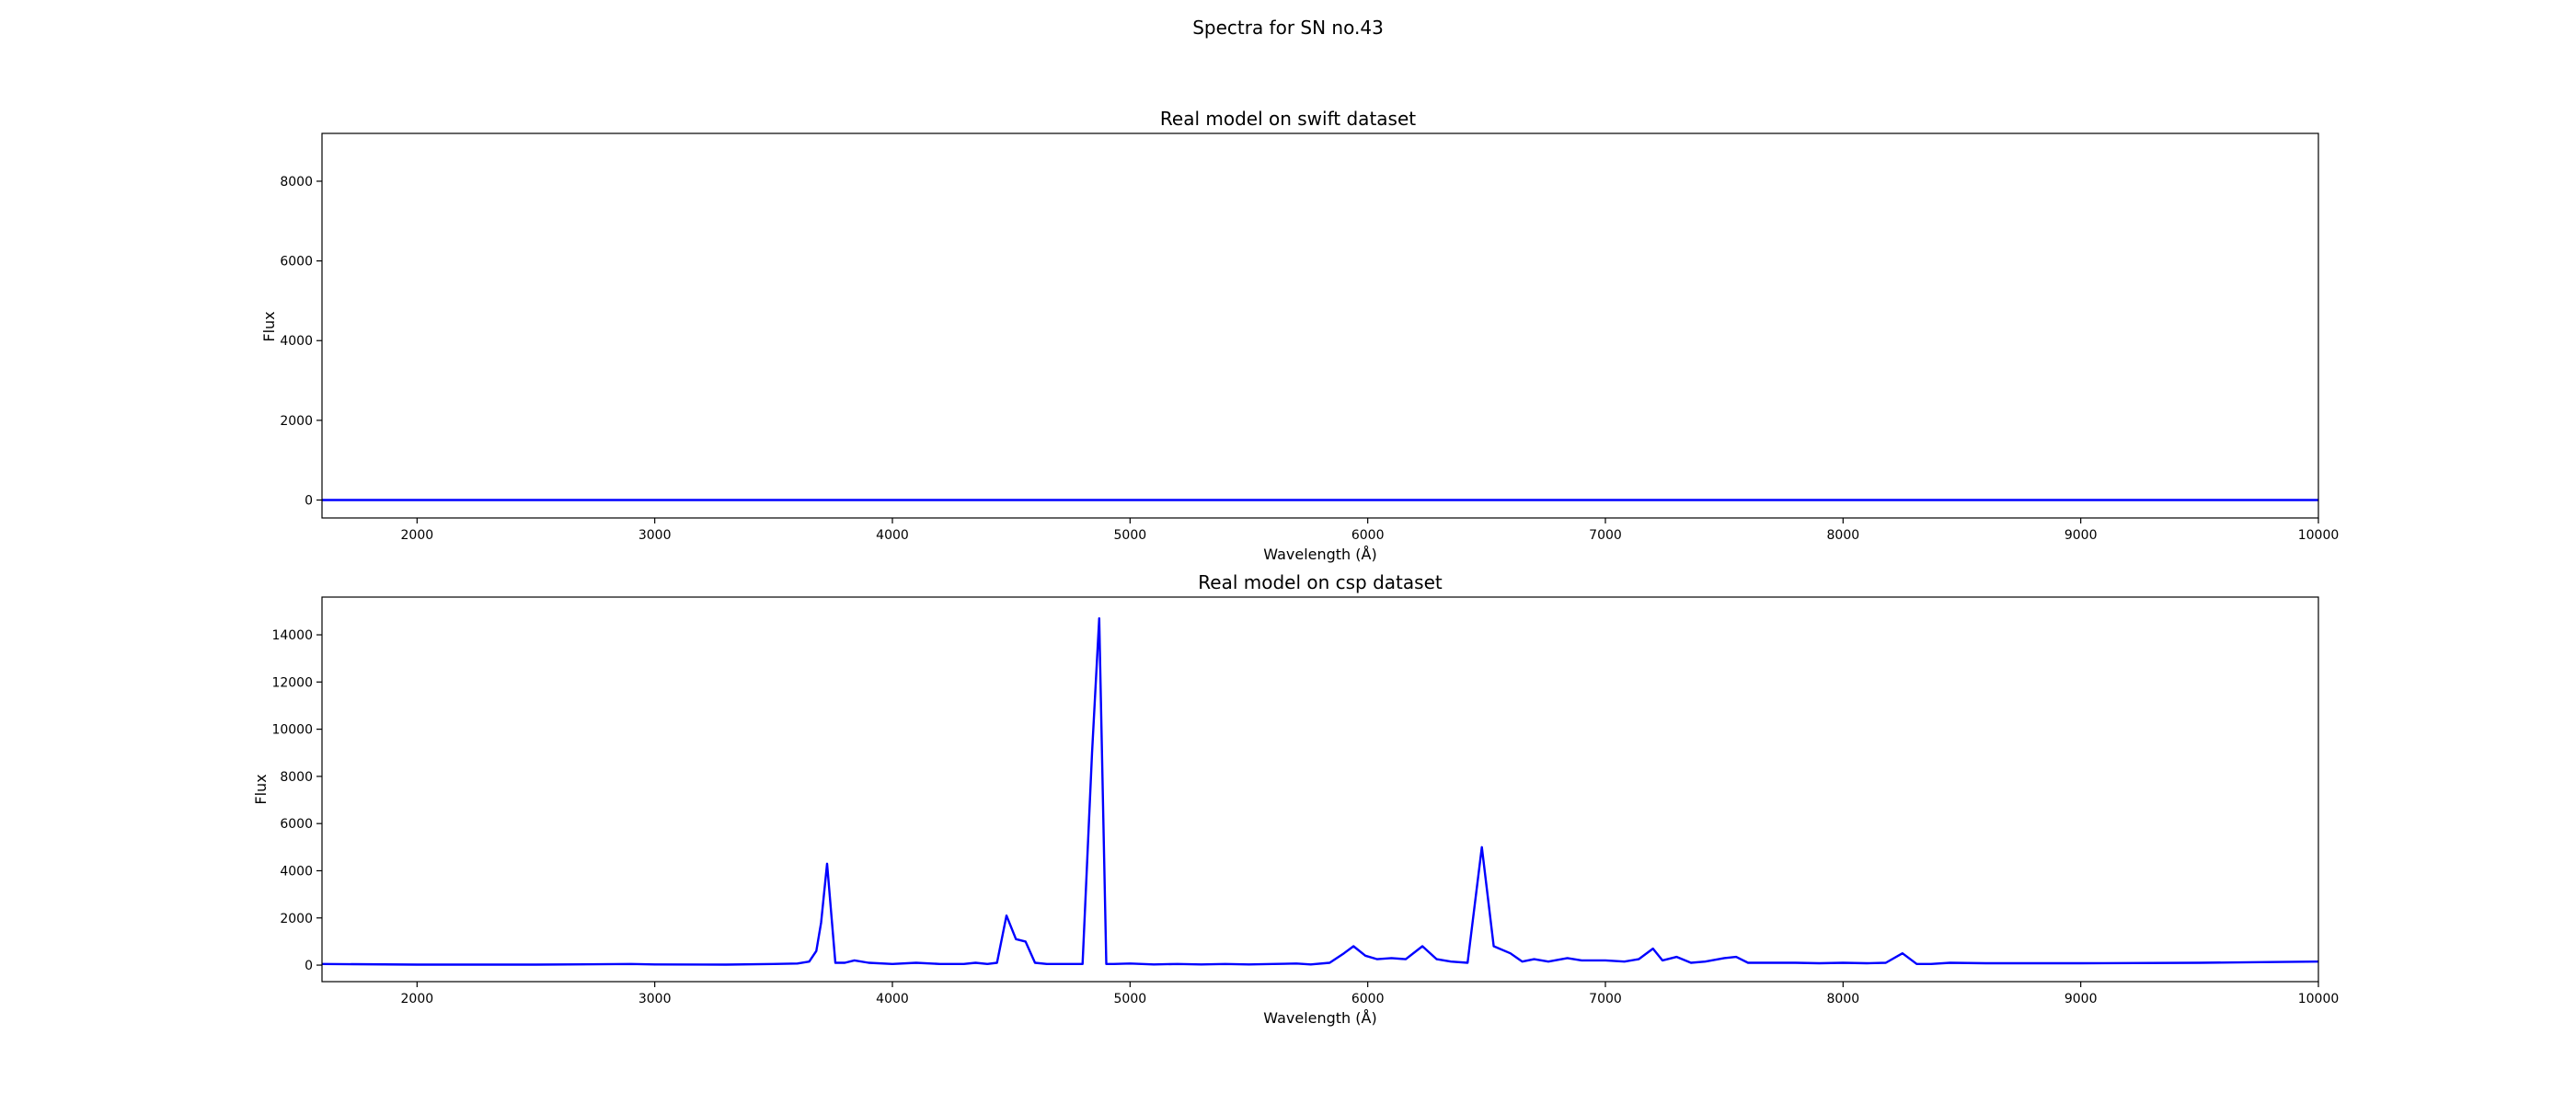 Image resolution: width=2576 pixels, height=1104 pixels. I want to click on swift-y-tick-label: 4000, so click(296, 341).